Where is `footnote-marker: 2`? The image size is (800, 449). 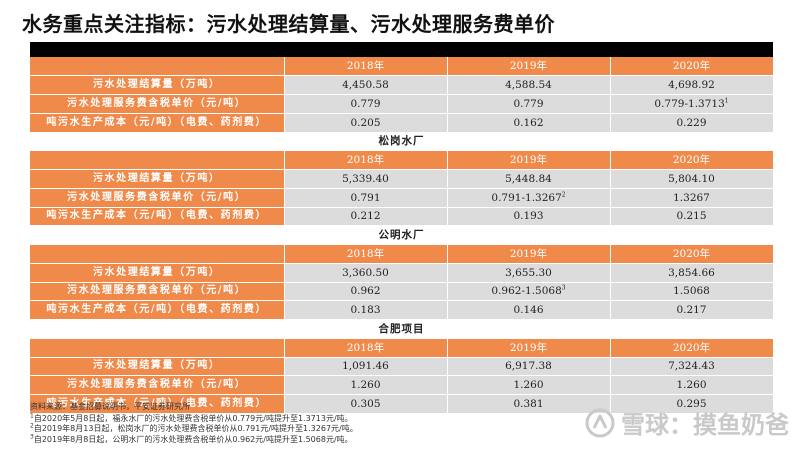 footnote-marker: 2 is located at coordinates (563, 195).